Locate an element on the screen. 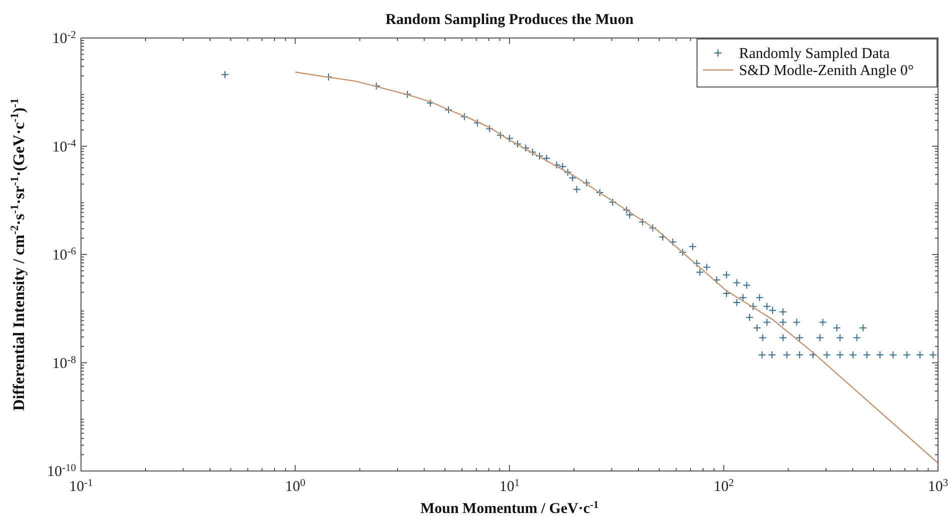  y-tick-label: 10$^{-10}$ is located at coordinates (61, 471).